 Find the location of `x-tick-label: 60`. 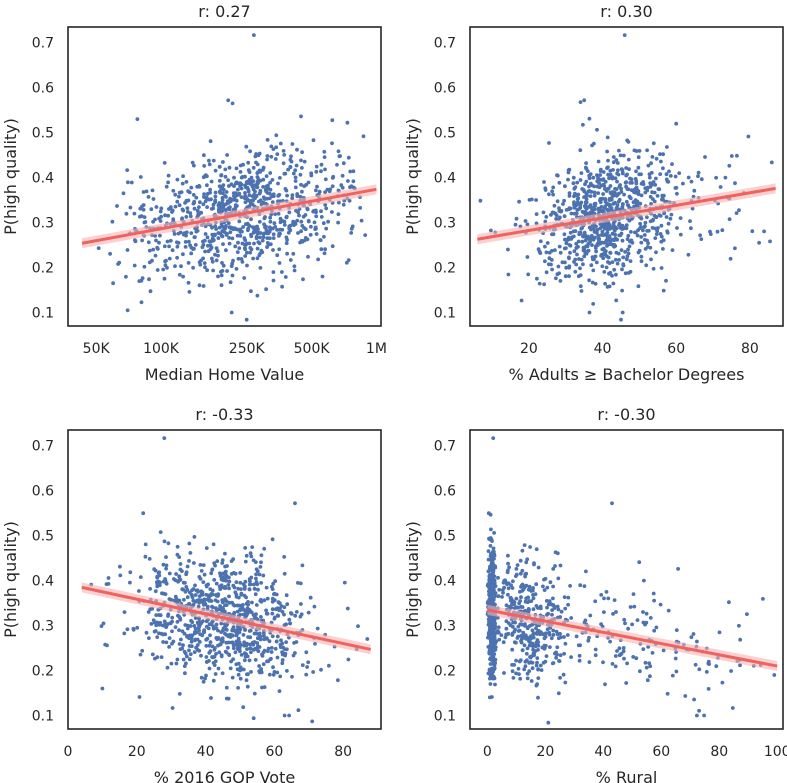

x-tick-label: 60 is located at coordinates (274, 752).